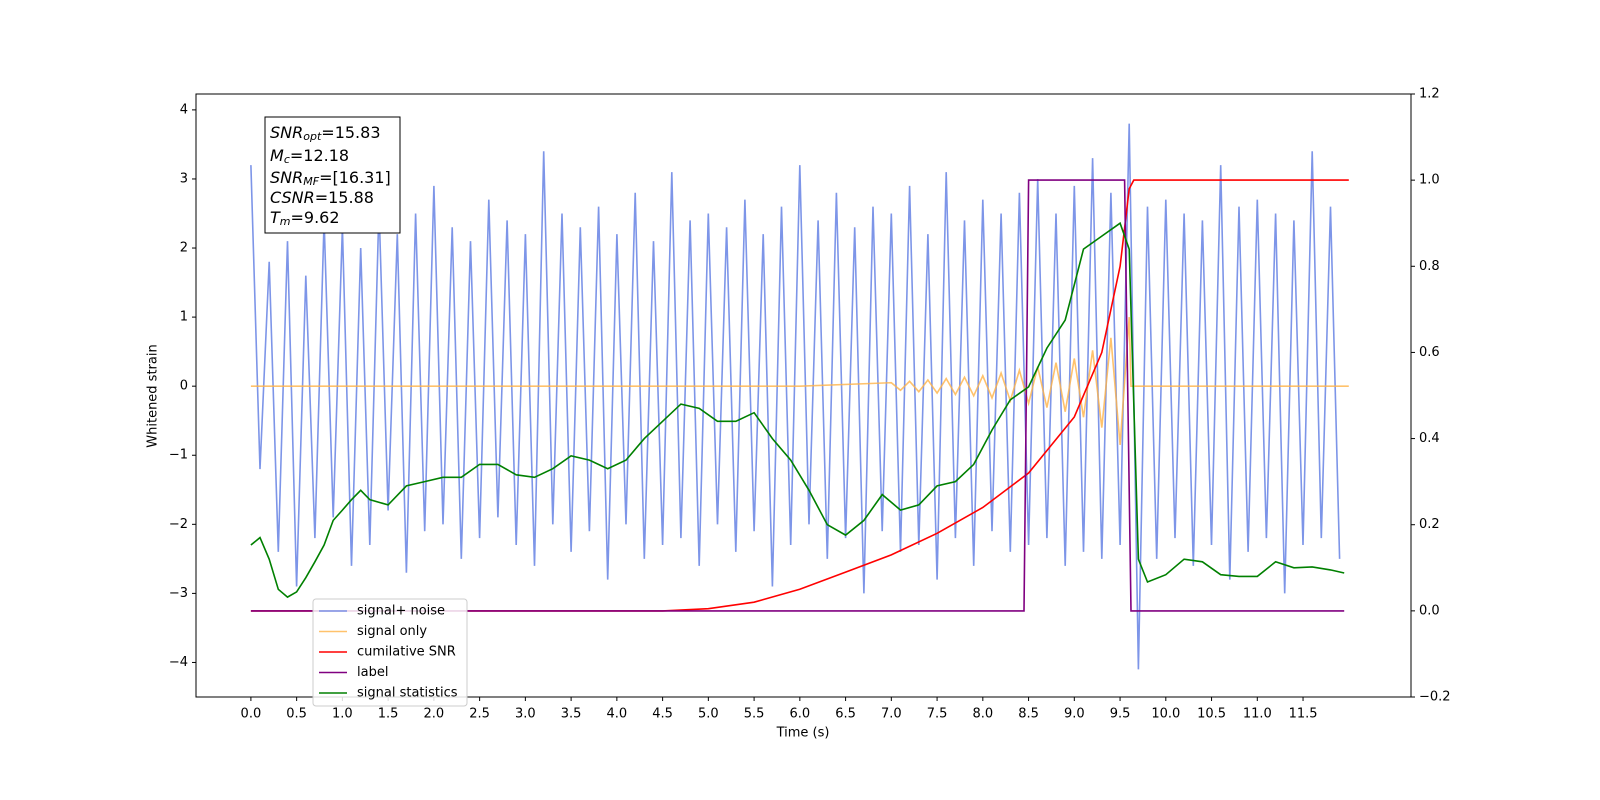 This screenshot has height=800, width=1600. I want to click on x-tick-label: 2.5, so click(479, 714).